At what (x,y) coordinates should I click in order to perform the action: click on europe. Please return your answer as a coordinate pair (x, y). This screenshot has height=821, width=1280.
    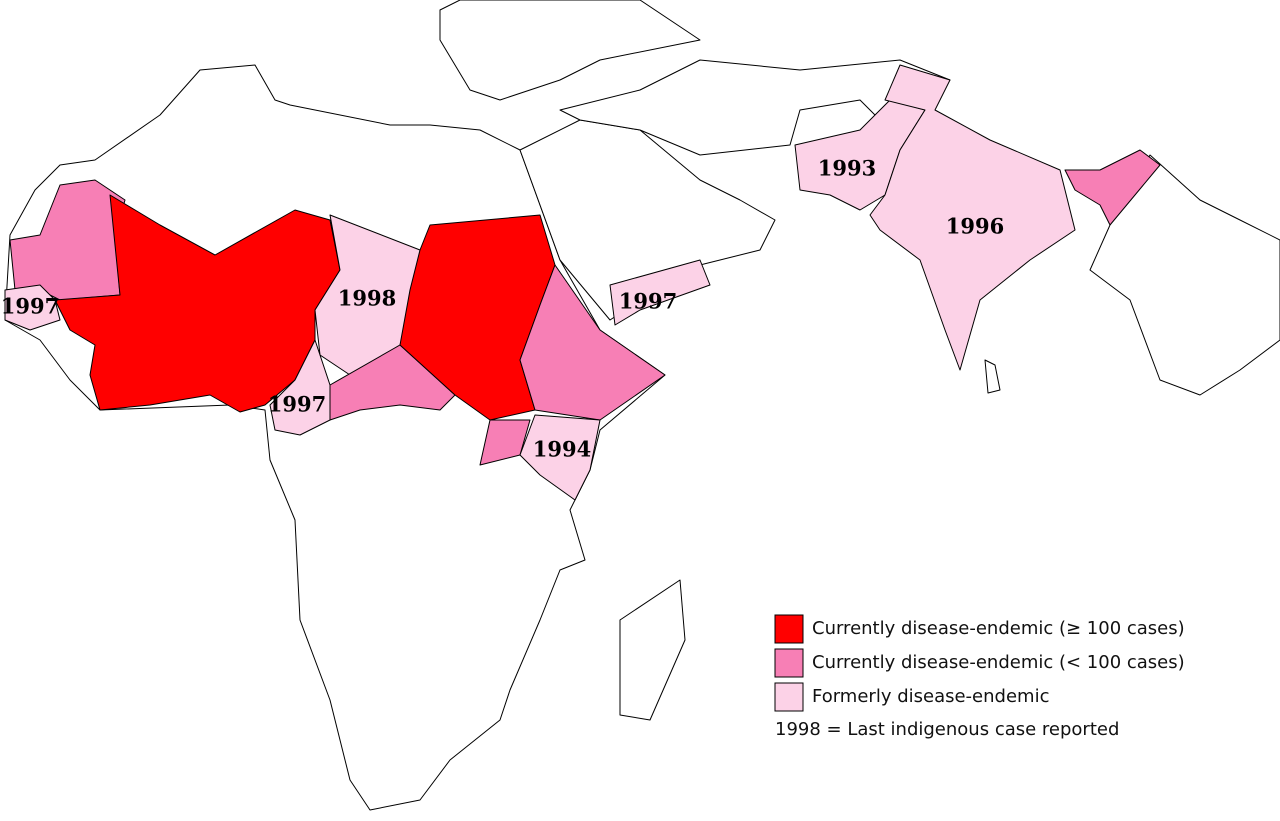
    Looking at the image, I should click on (570, 50).